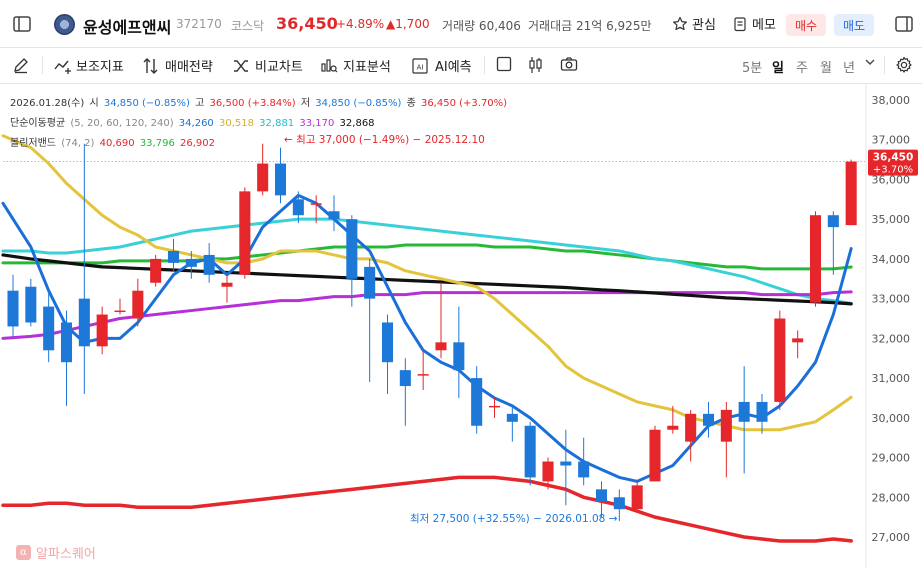 This screenshot has width=922, height=572. I want to click on settings-button, so click(904, 65).